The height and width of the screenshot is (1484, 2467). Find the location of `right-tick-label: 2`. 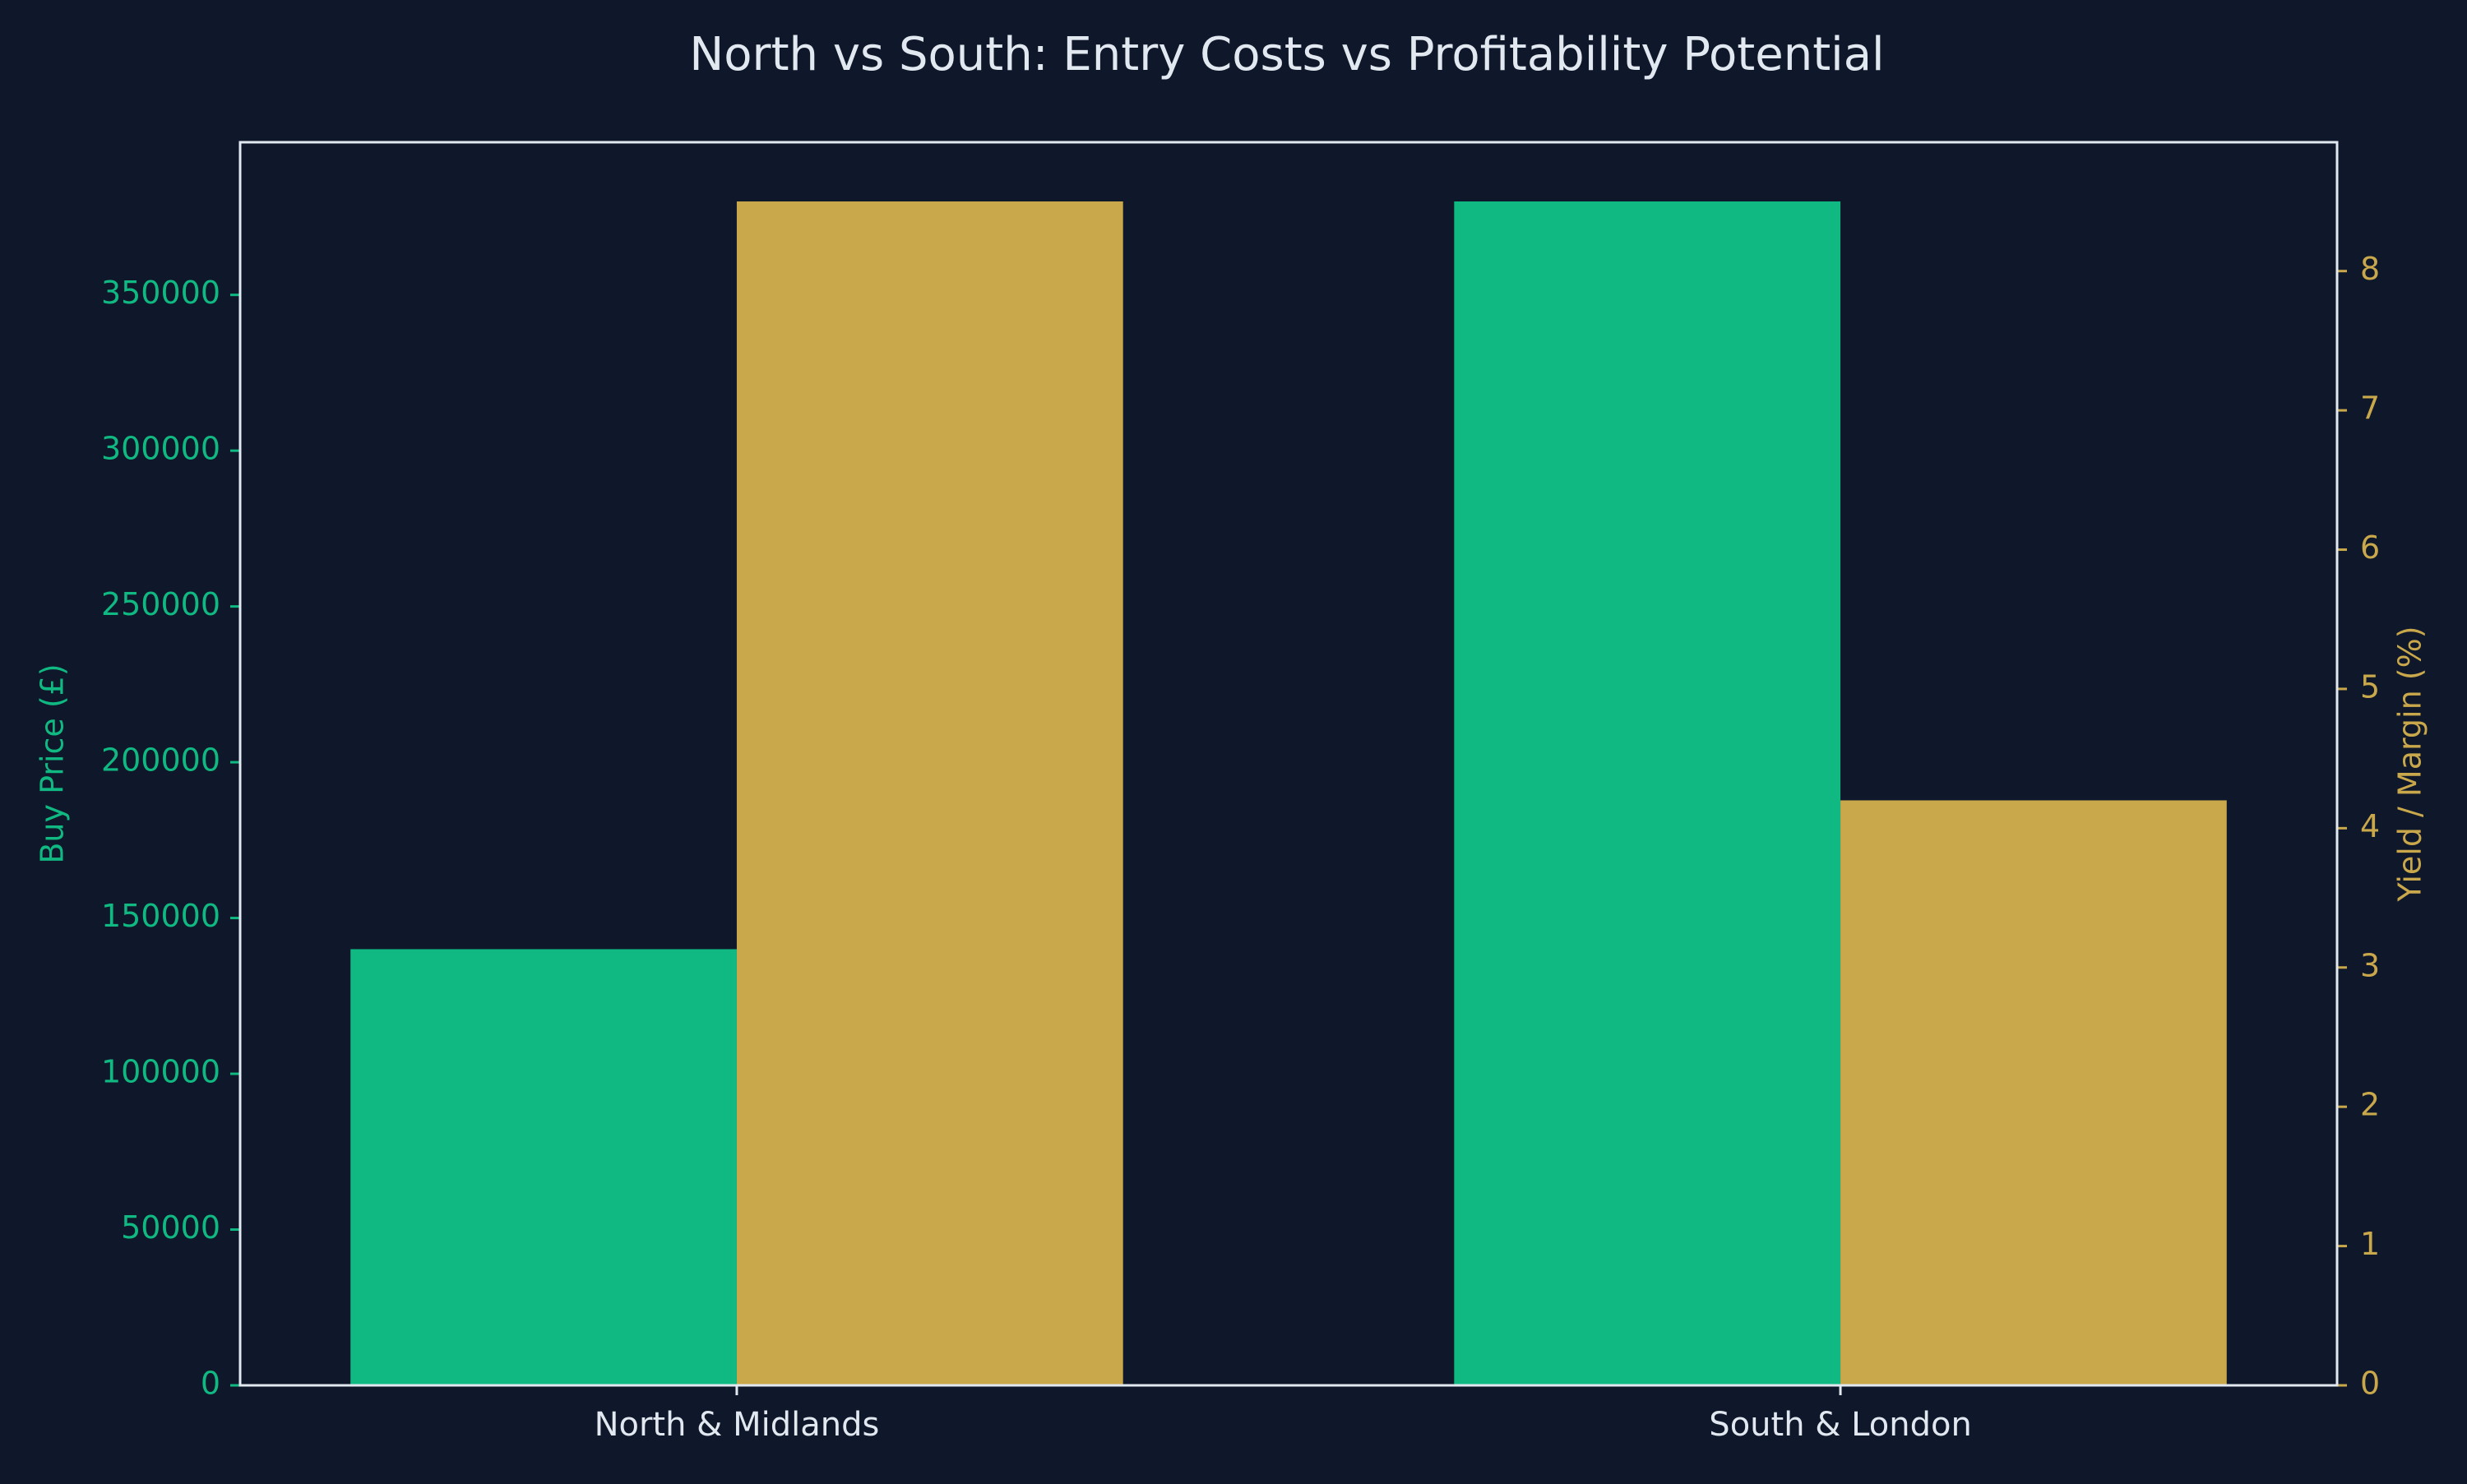

right-tick-label: 2 is located at coordinates (2370, 1105).